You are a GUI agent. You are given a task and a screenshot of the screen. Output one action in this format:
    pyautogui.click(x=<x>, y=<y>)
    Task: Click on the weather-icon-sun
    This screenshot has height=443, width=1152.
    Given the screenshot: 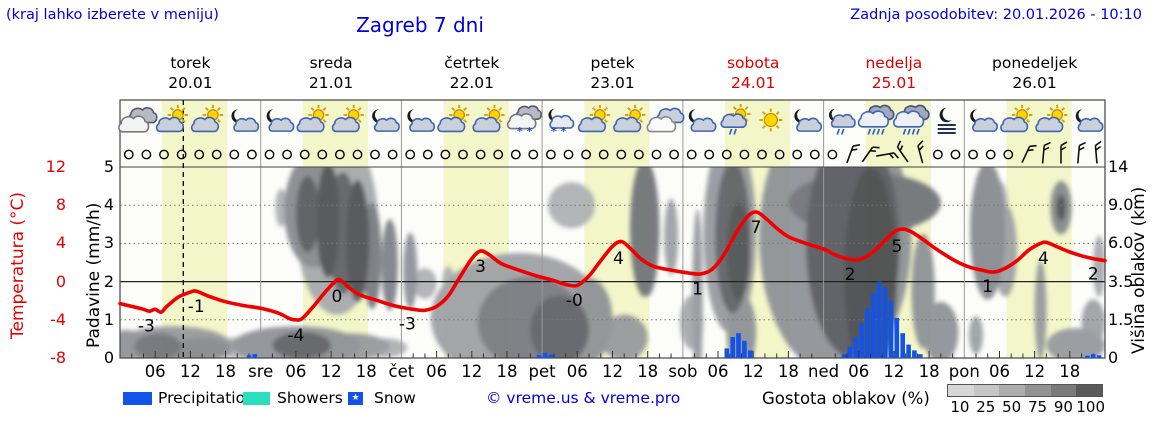 What is the action you would take?
    pyautogui.click(x=771, y=120)
    